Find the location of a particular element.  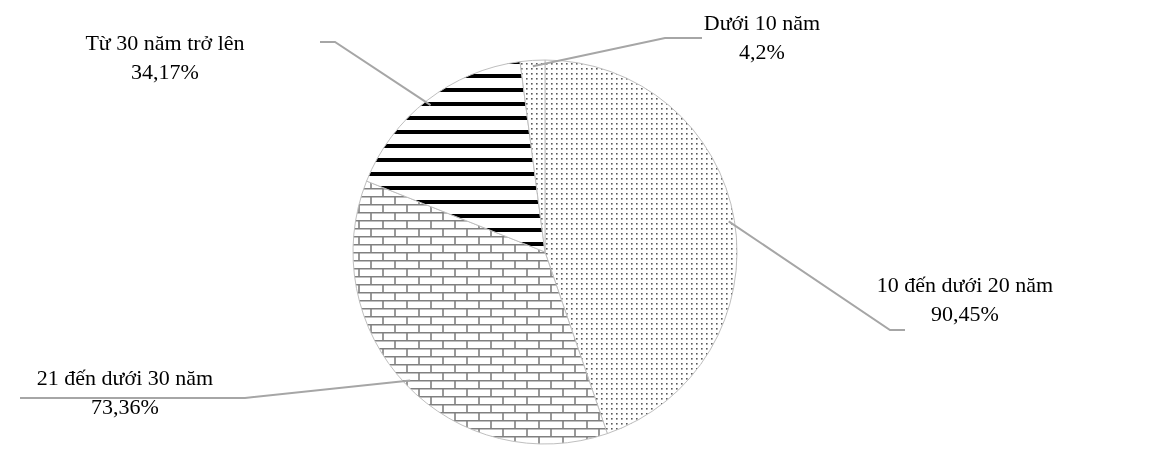

data-label: 90,45% is located at coordinates (965, 313).